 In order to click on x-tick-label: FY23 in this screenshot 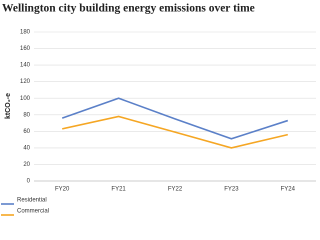, I will do `click(231, 190)`.